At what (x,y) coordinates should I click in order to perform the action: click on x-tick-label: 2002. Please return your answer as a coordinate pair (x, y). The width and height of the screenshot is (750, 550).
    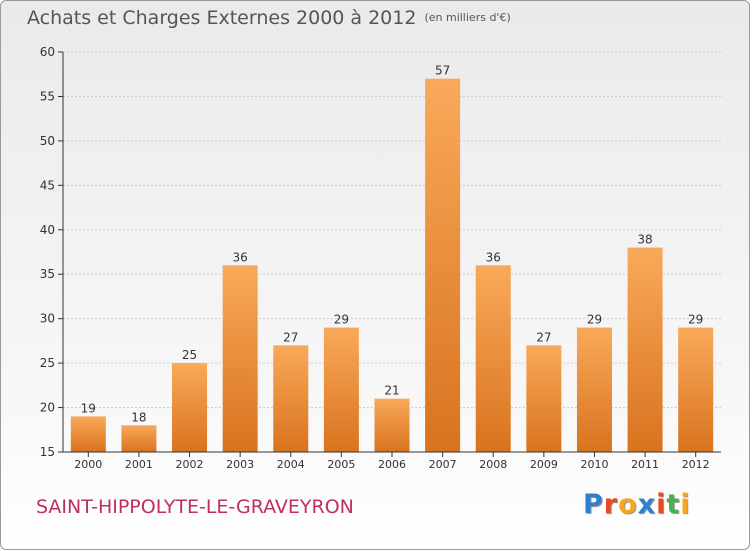
    Looking at the image, I should click on (190, 464).